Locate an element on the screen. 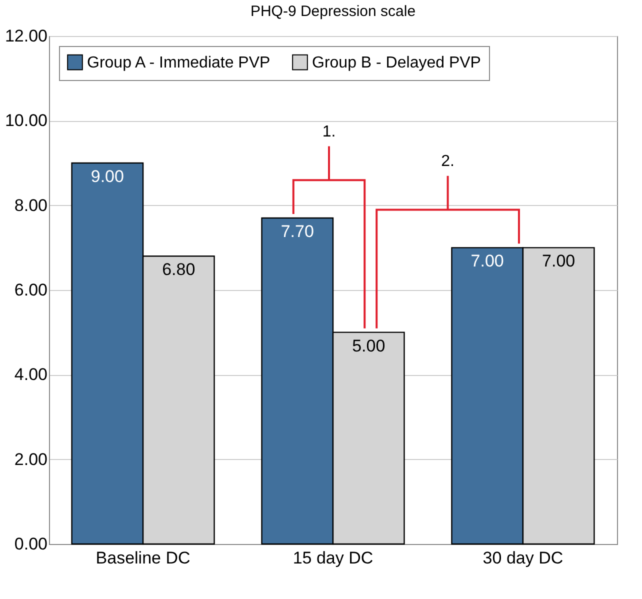  x-tick-label: 15 day DC is located at coordinates (333, 558).